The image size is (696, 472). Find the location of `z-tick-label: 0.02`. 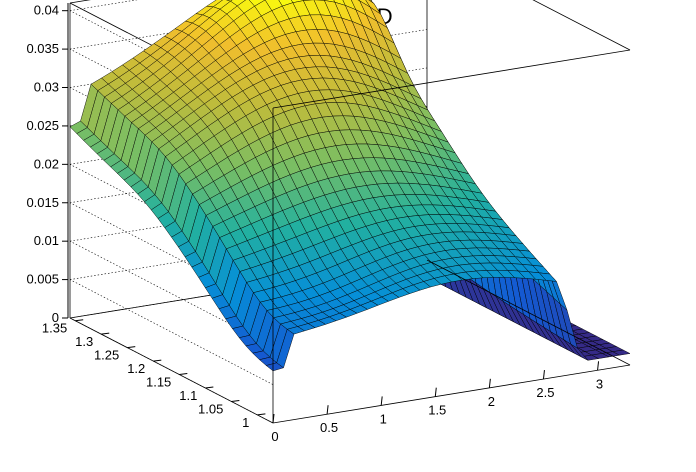

z-tick-label: 0.02 is located at coordinates (46, 163).